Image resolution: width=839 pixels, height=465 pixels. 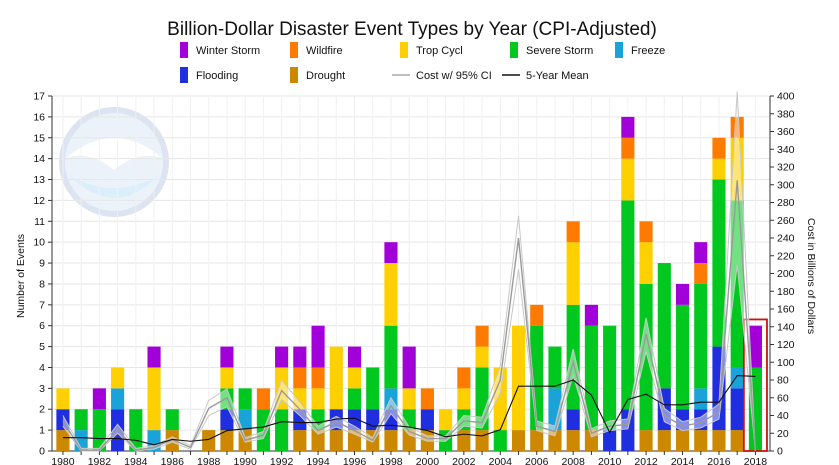 What do you see at coordinates (646, 460) in the screenshot?
I see `x-tick-label: 2012` at bounding box center [646, 460].